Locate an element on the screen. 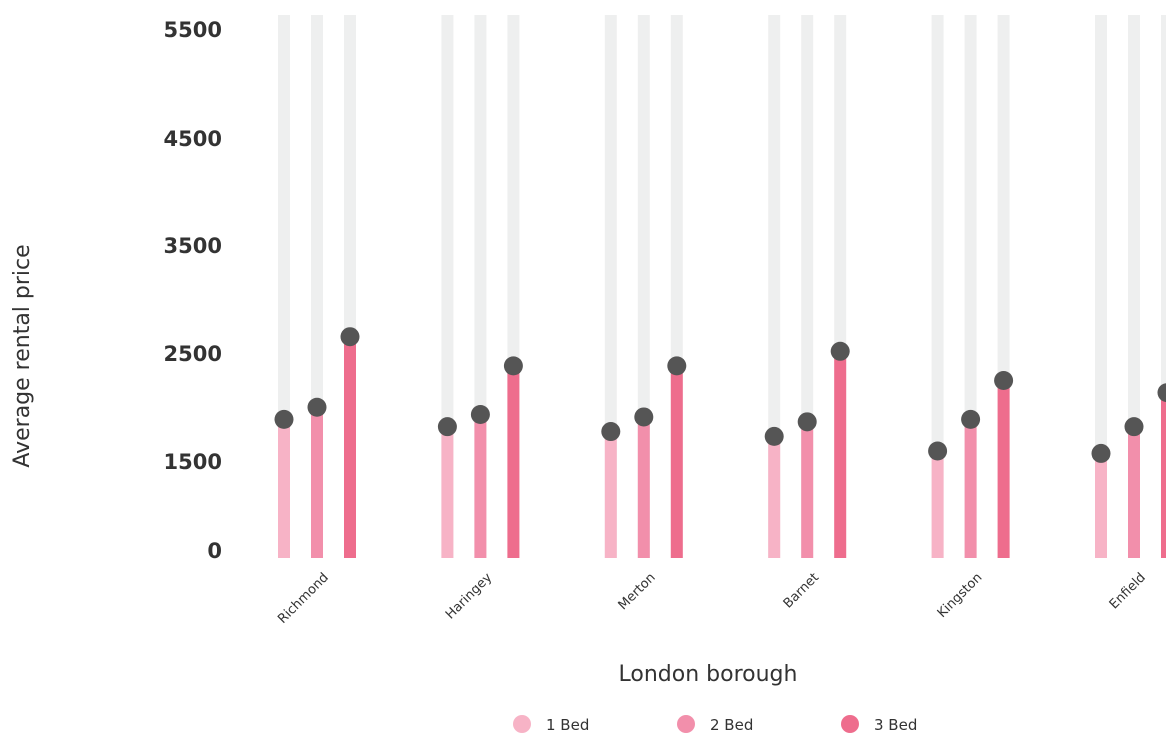 This screenshot has width=1166, height=737. y-axis-title: Average rental price is located at coordinates (22, 355).